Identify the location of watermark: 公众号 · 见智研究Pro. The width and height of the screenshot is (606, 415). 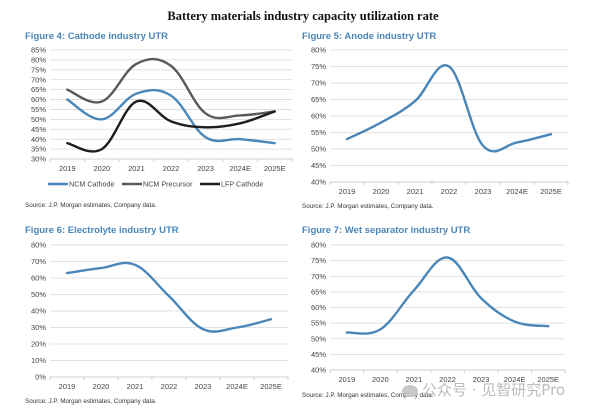
(483, 389).